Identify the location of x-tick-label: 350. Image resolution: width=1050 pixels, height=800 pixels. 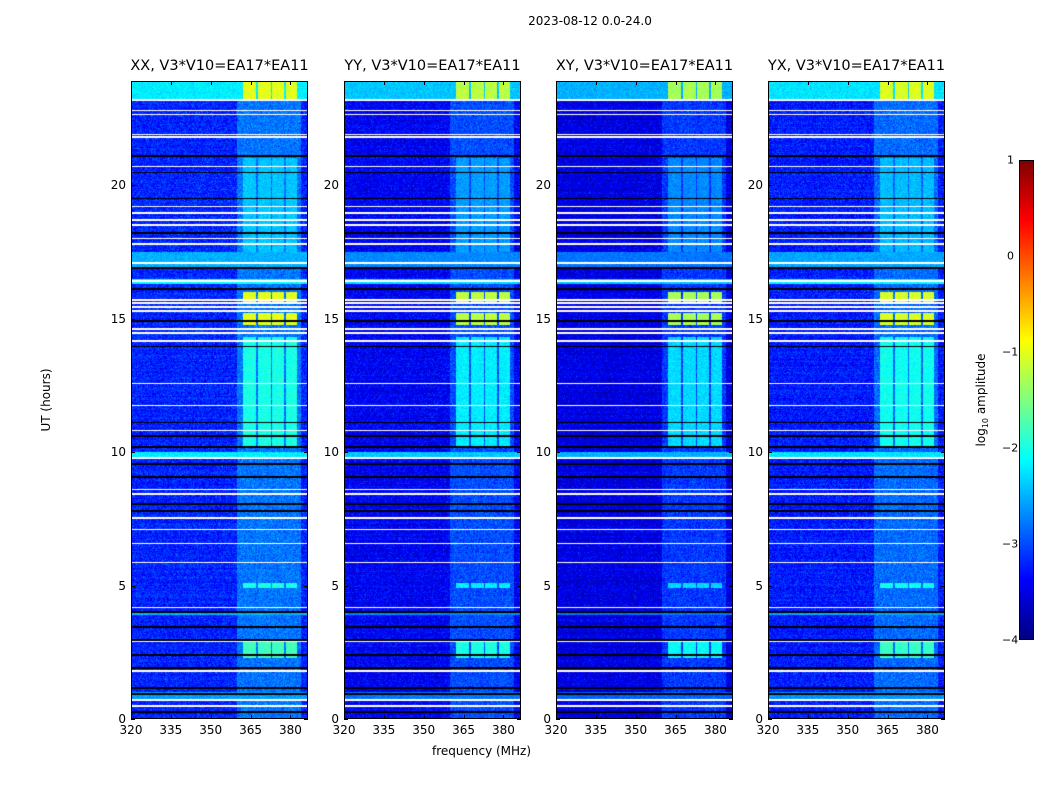
(424, 730).